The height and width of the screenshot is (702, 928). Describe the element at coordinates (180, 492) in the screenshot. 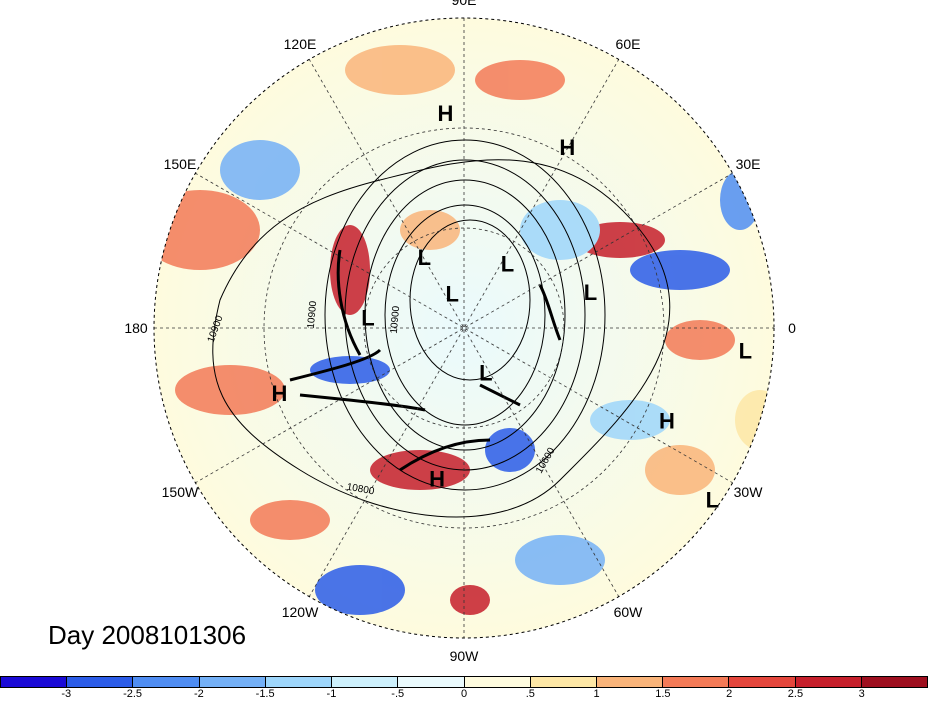

I see `longitude-label: 150W` at that location.